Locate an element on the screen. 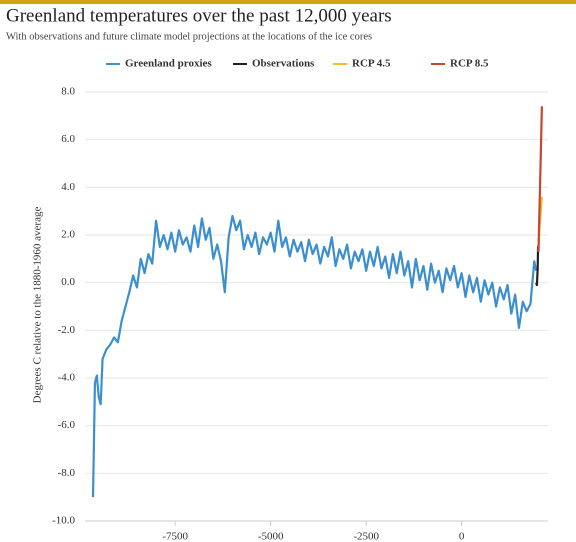 The image size is (576, 542). y-tick-label: 4.0 is located at coordinates (68, 187).